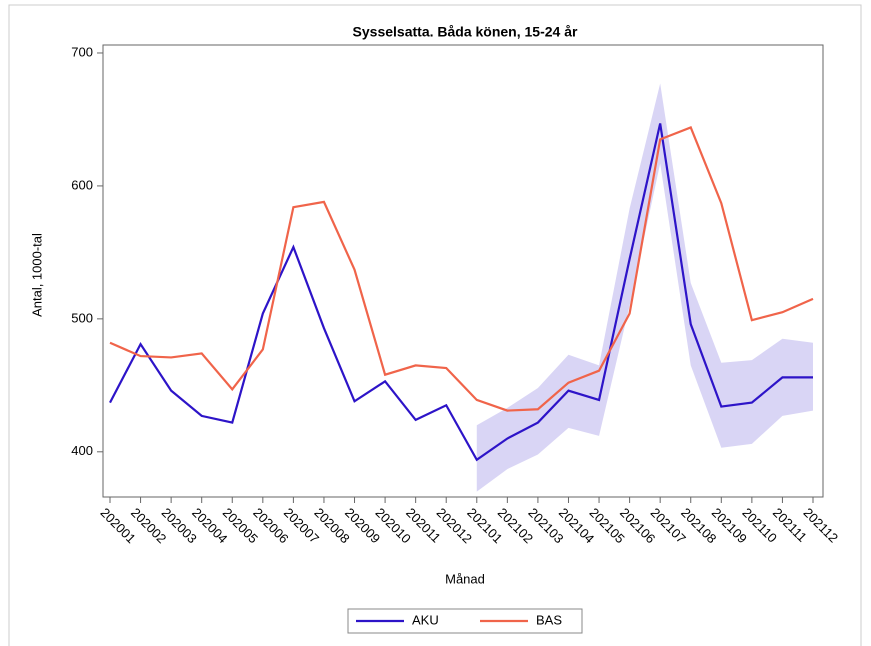 Image resolution: width=871 pixels, height=646 pixels. Describe the element at coordinates (820, 525) in the screenshot. I see `x-tick-label: 202112` at that location.